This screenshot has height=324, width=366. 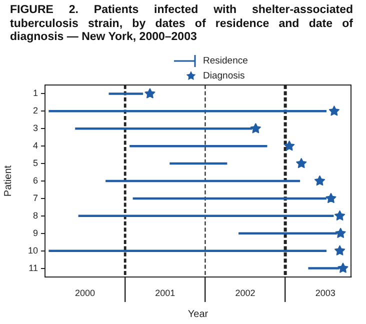 What do you see at coordinates (35, 128) in the screenshot?
I see `y-tick-label: 3` at bounding box center [35, 128].